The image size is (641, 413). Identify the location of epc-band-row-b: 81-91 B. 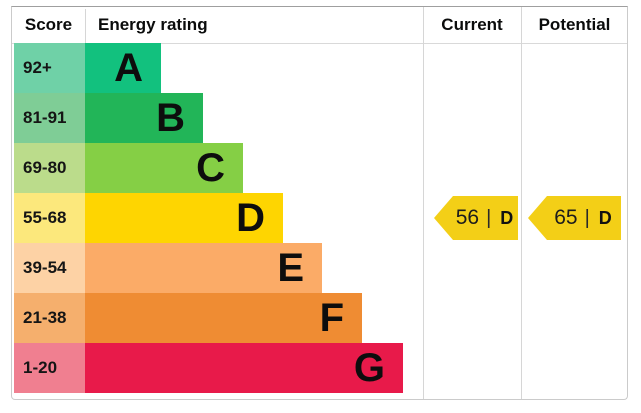
(108, 118).